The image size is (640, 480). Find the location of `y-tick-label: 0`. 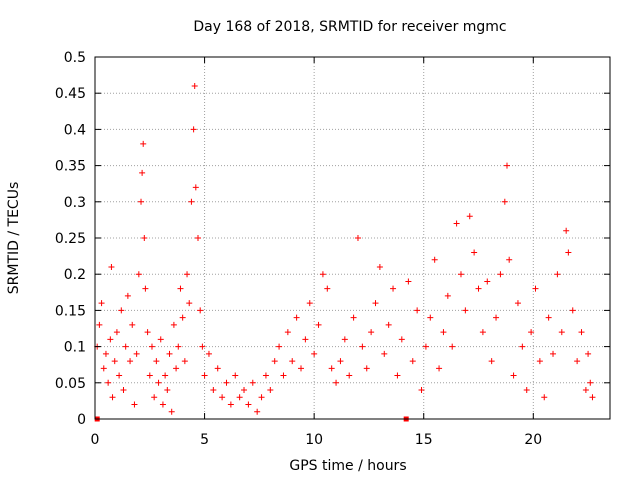

y-tick-label: 0 is located at coordinates (81, 420).